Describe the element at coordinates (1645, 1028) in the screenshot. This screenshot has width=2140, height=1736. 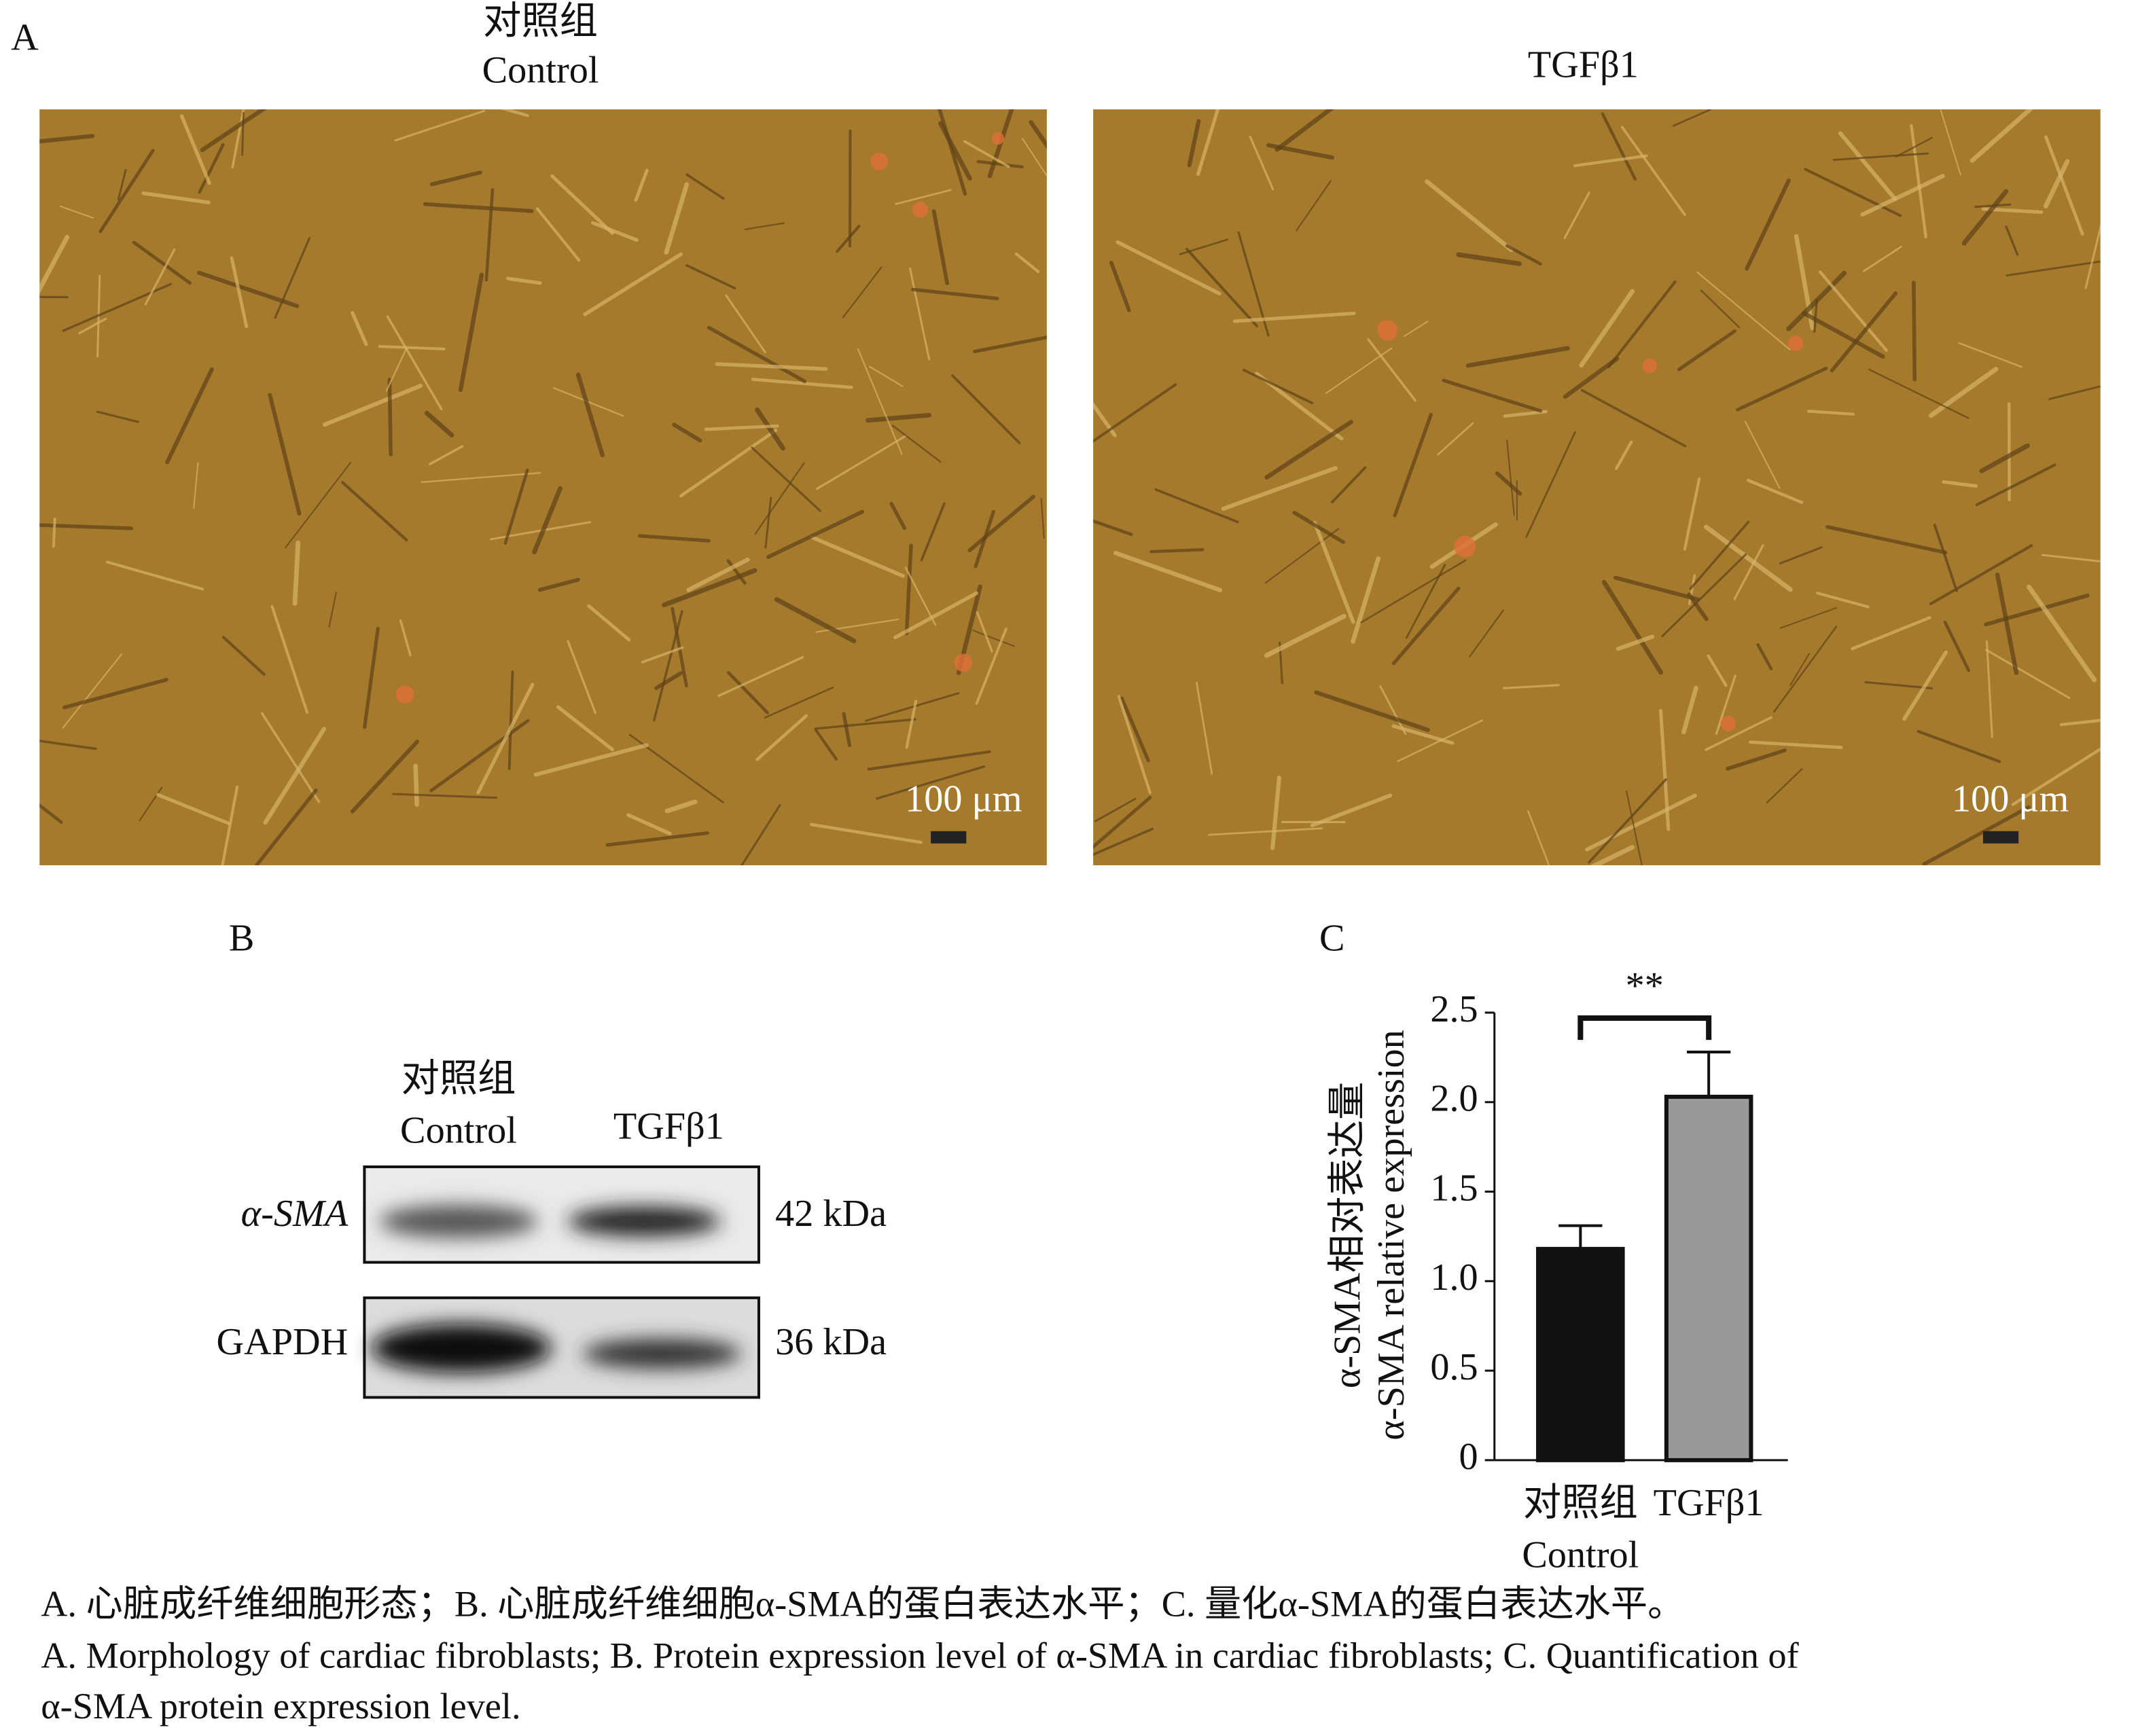
I see `significance-bracket` at that location.